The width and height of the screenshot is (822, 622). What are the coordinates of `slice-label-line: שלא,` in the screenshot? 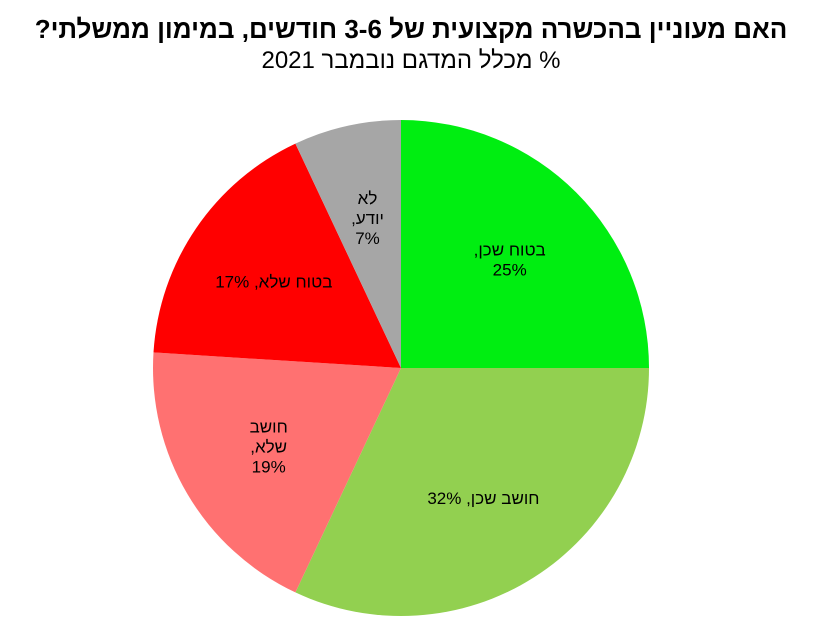 It's located at (268, 446).